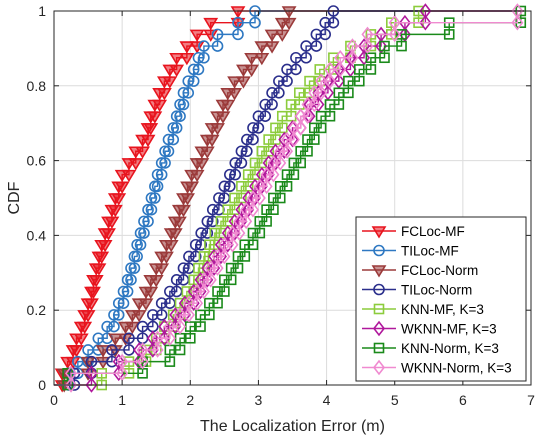  What do you see at coordinates (37, 161) in the screenshot?
I see `y-tick-label: 0.6` at bounding box center [37, 161].